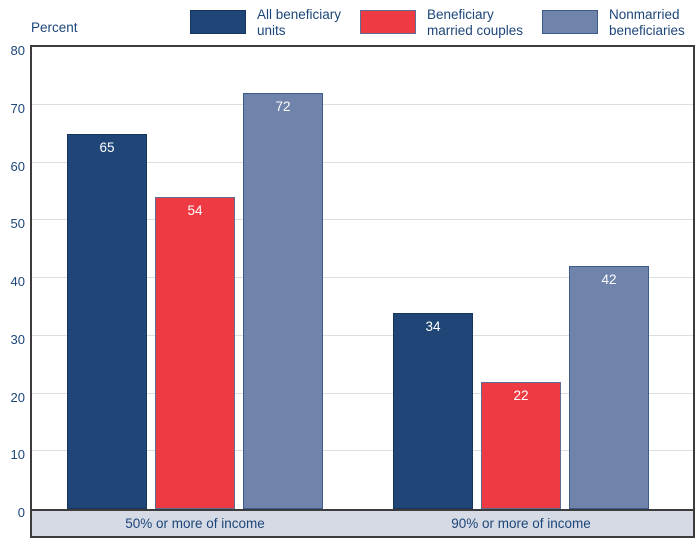  Describe the element at coordinates (17, 397) in the screenshot. I see `y-tick-label-20: 20` at that location.